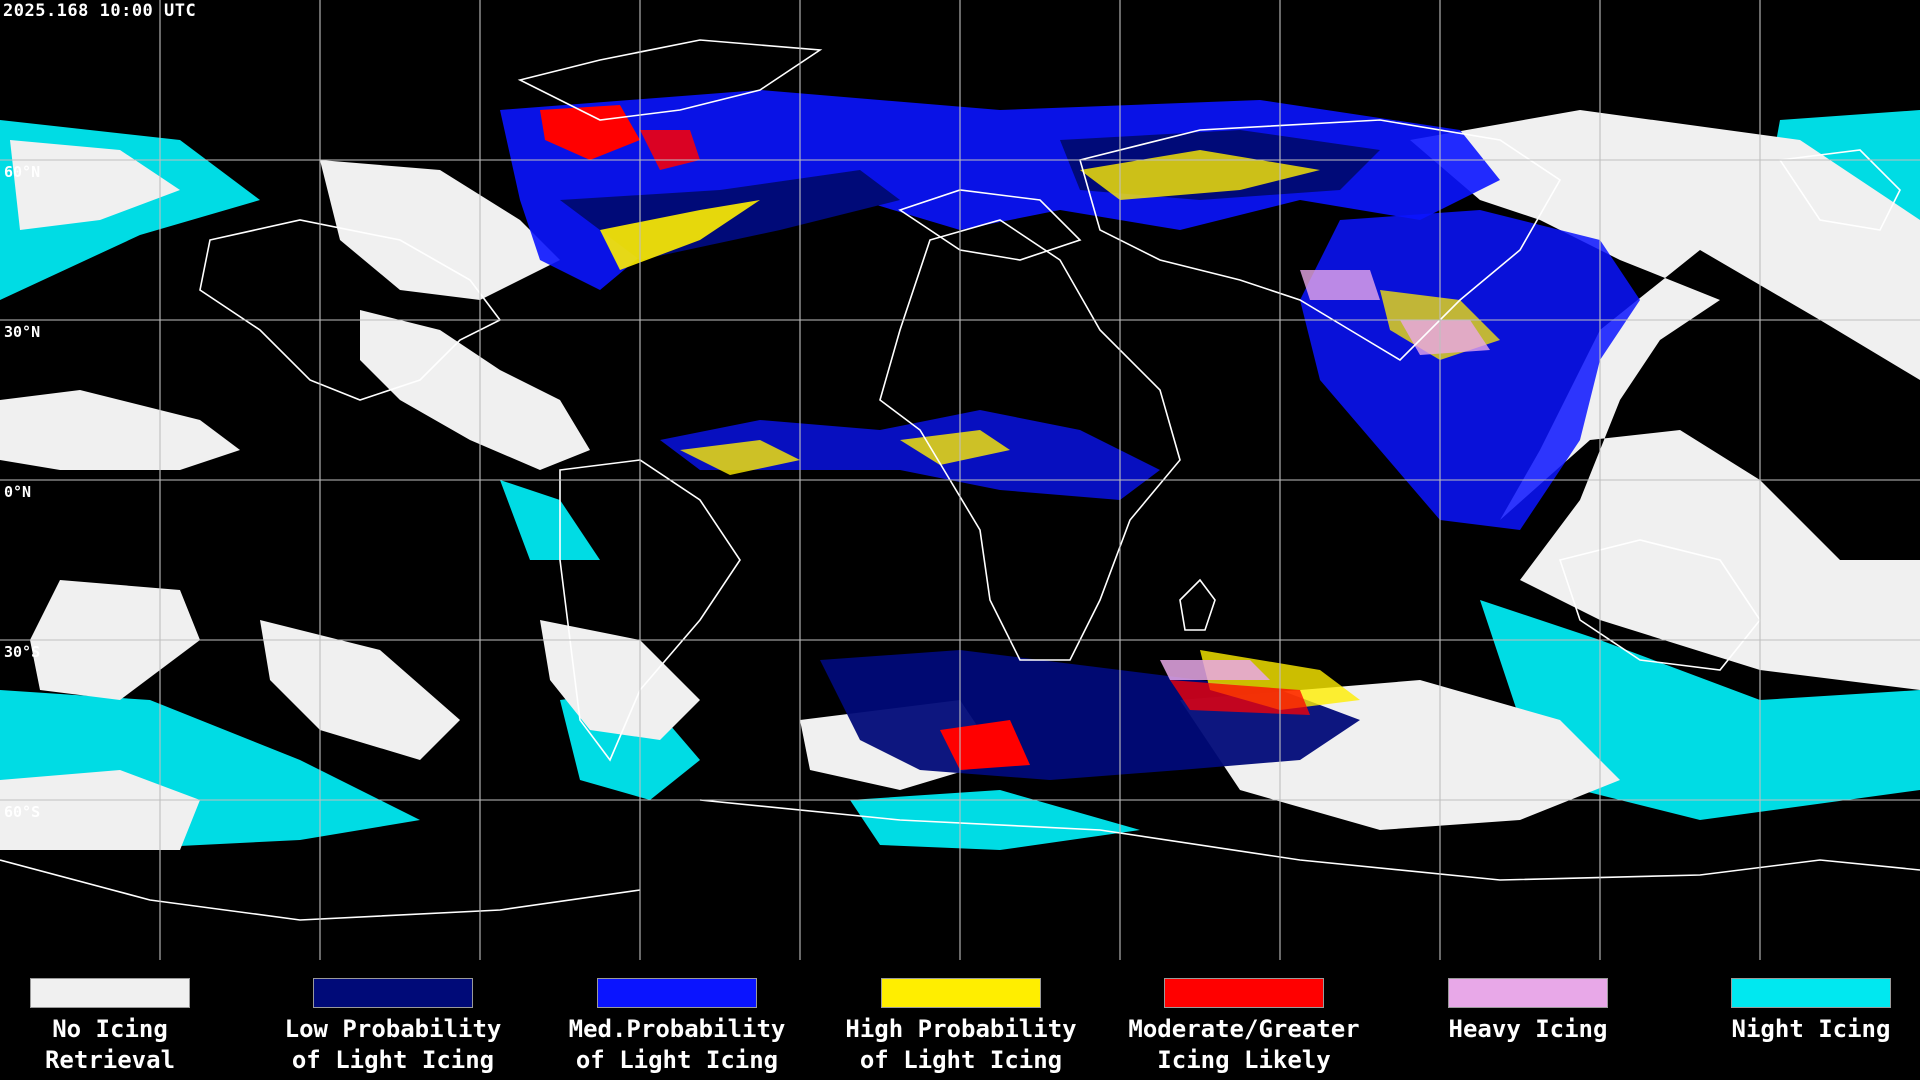 The height and width of the screenshot is (1080, 1920). Describe the element at coordinates (100, 11) in the screenshot. I see `observation-timestamp: 2025.168 10:00 UTC` at that location.